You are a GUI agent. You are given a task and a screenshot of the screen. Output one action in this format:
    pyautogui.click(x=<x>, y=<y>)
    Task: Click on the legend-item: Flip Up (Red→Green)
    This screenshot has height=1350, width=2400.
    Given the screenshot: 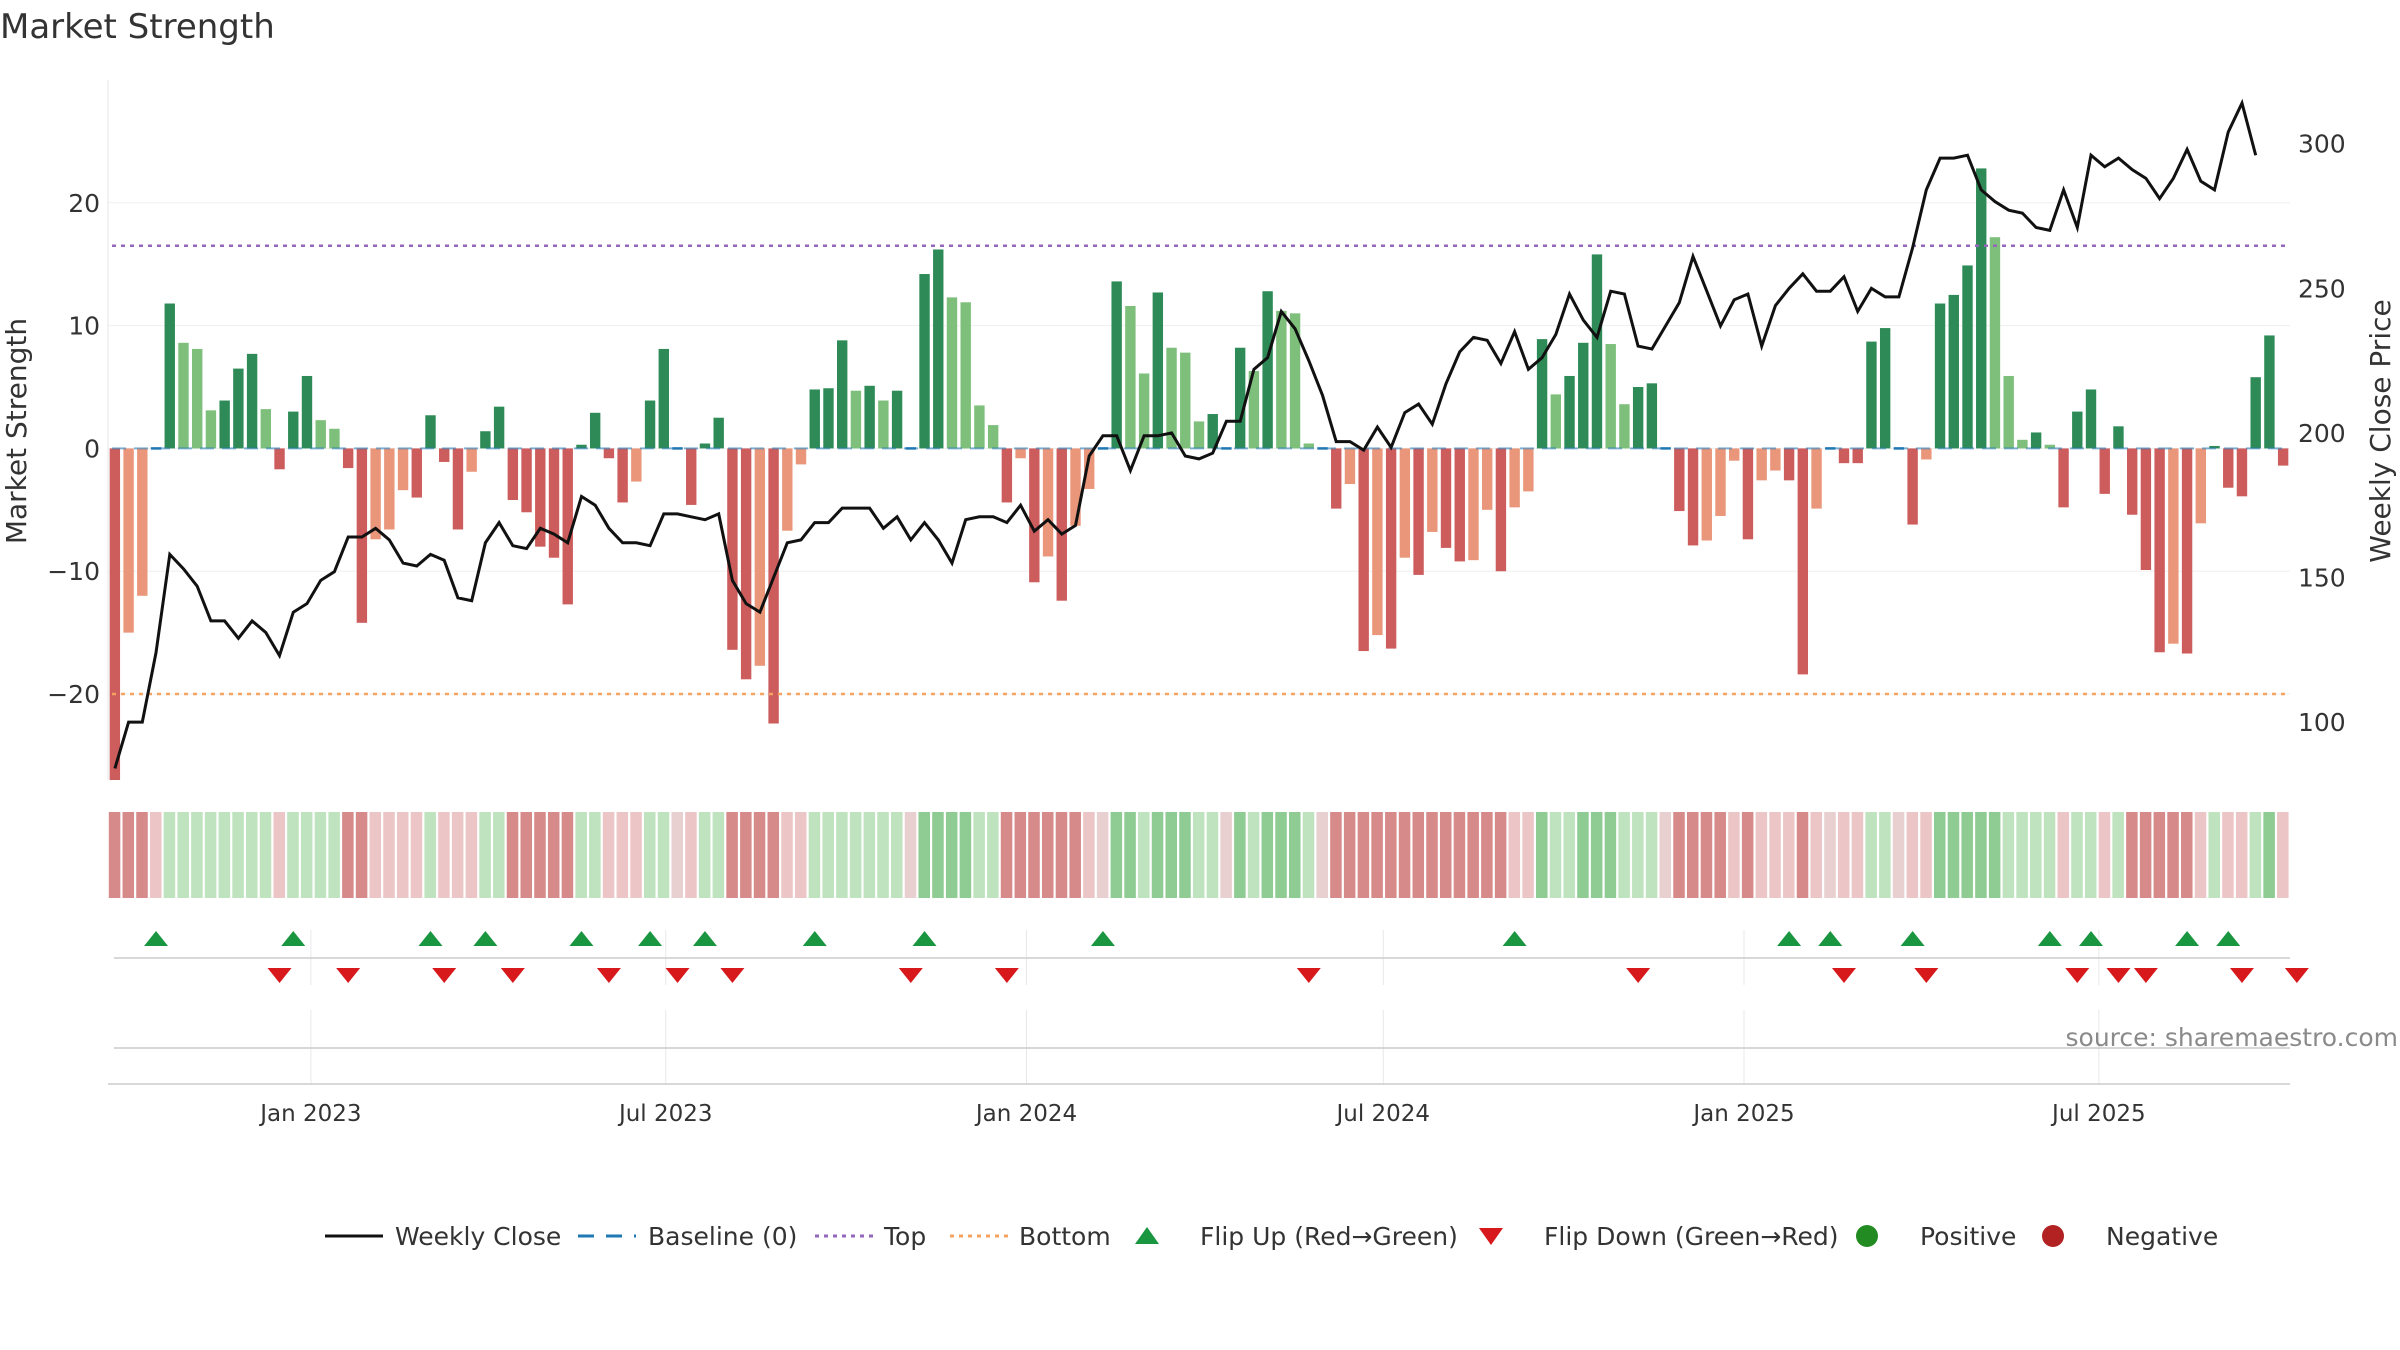 What is the action you would take?
    pyautogui.click(x=1296, y=1236)
    